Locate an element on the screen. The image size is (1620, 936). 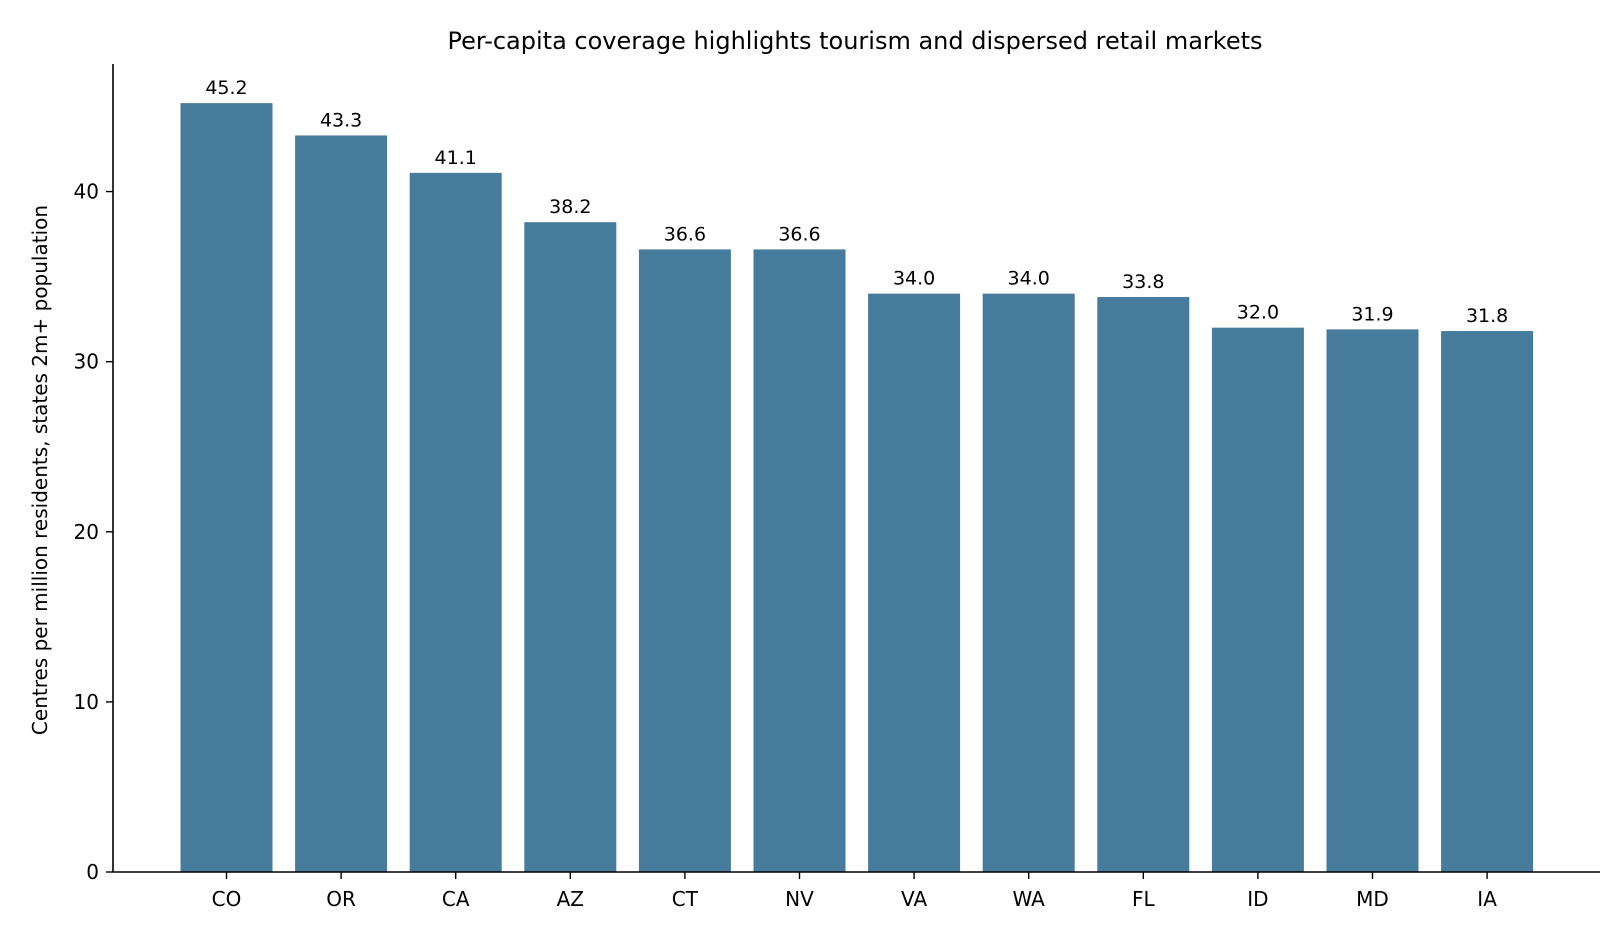
x-tick-label: CA is located at coordinates (456, 899).